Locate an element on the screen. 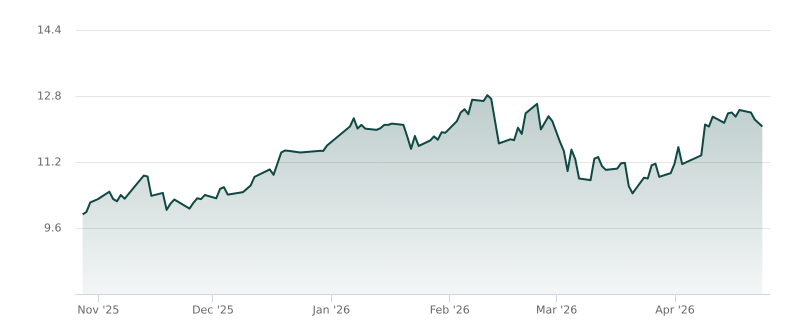 The height and width of the screenshot is (324, 800). x-tick-label: Dec '25 is located at coordinates (213, 310).